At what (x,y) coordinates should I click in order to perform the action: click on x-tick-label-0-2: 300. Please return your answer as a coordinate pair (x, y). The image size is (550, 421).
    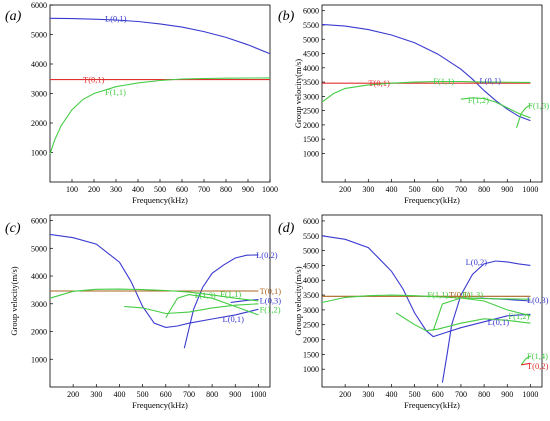
    Looking at the image, I should click on (116, 189).